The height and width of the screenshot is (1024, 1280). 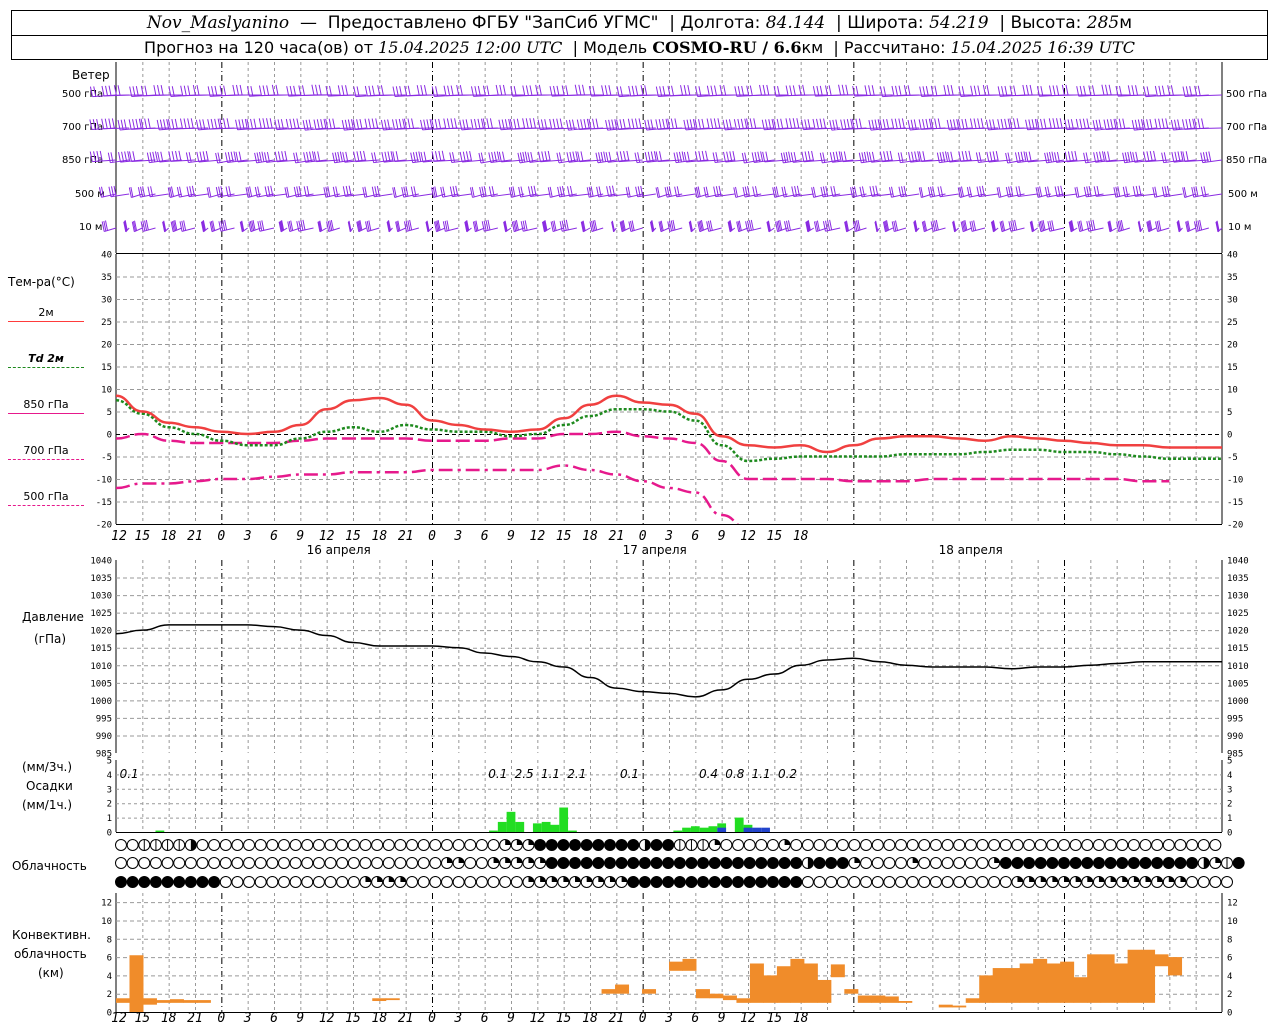 What do you see at coordinates (46, 505) in the screenshot?
I see `legend-500-line` at bounding box center [46, 505].